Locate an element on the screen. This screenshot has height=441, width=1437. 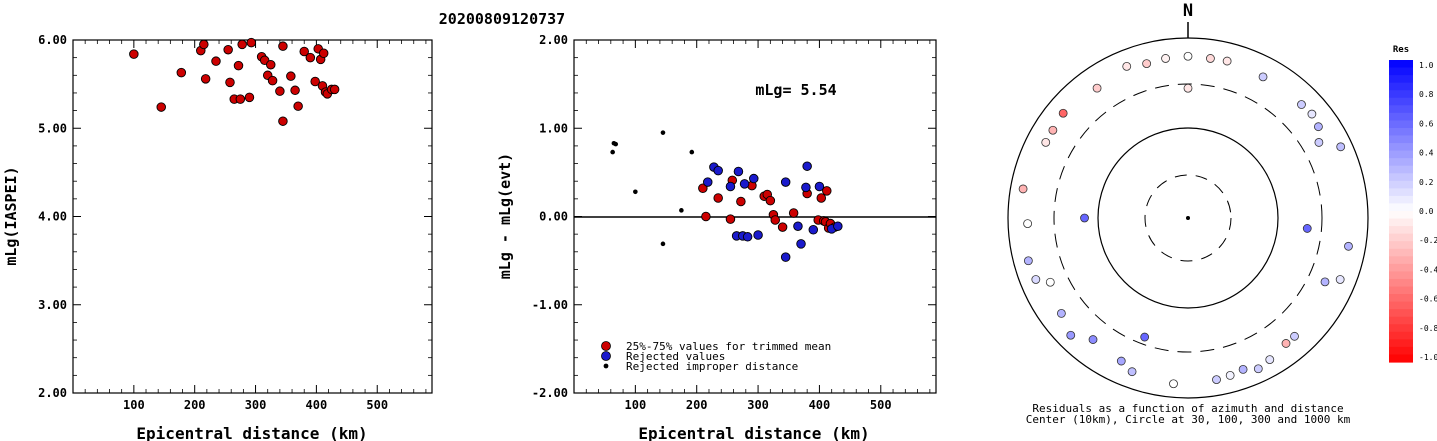
colorbar-label: 0.2 is located at coordinates (1426, 182).